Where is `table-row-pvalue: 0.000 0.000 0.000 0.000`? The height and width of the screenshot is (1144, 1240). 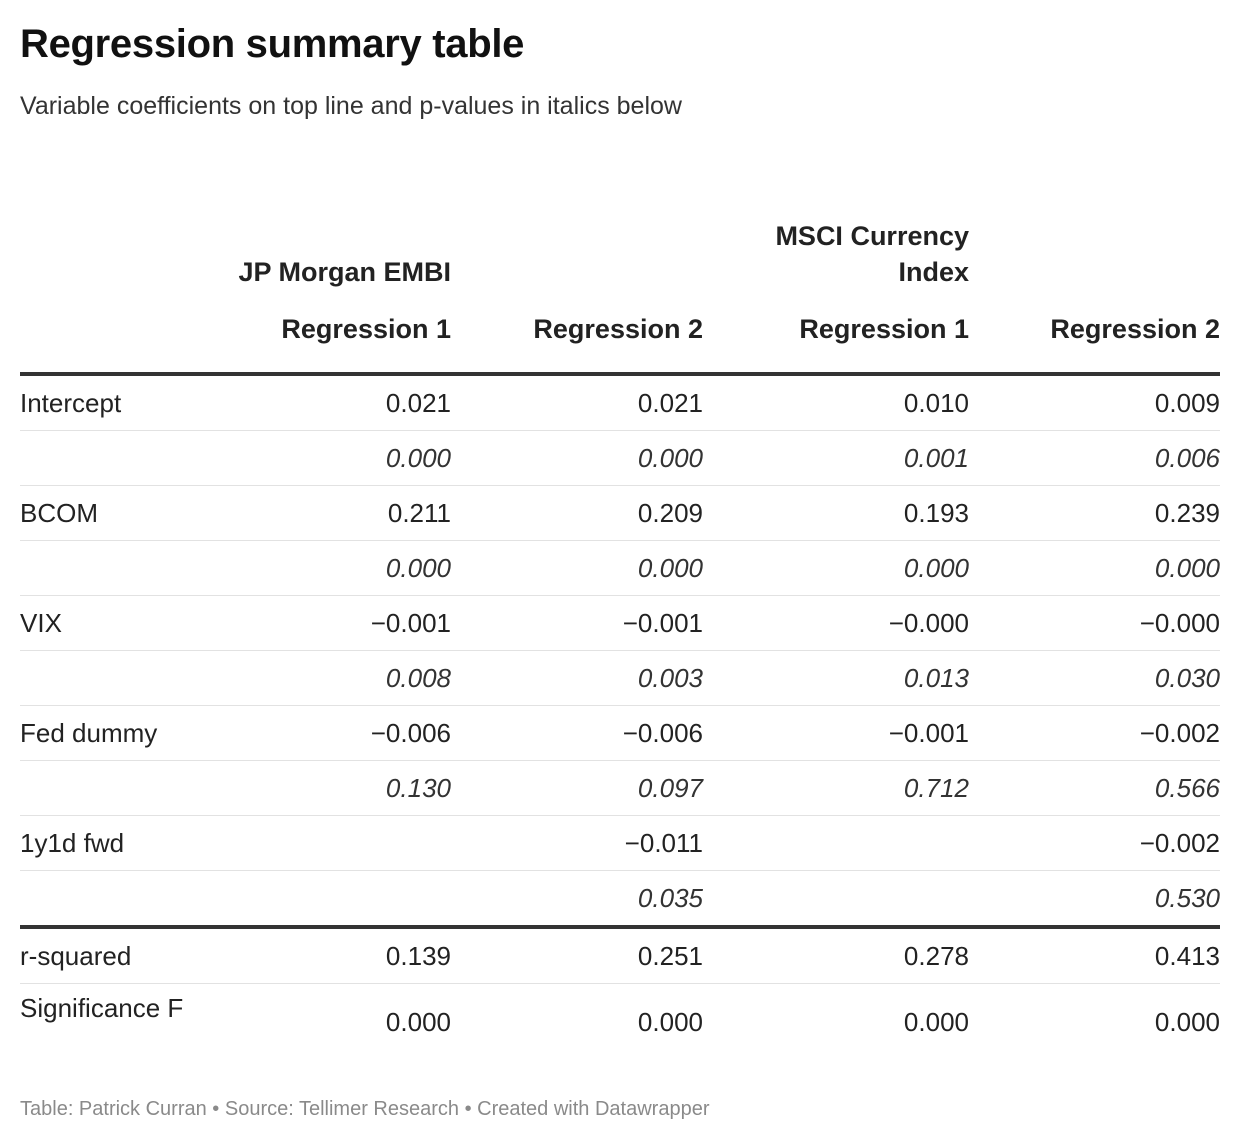
table-row-pvalue: 0.000 0.000 0.000 0.000 is located at coordinates (620, 568).